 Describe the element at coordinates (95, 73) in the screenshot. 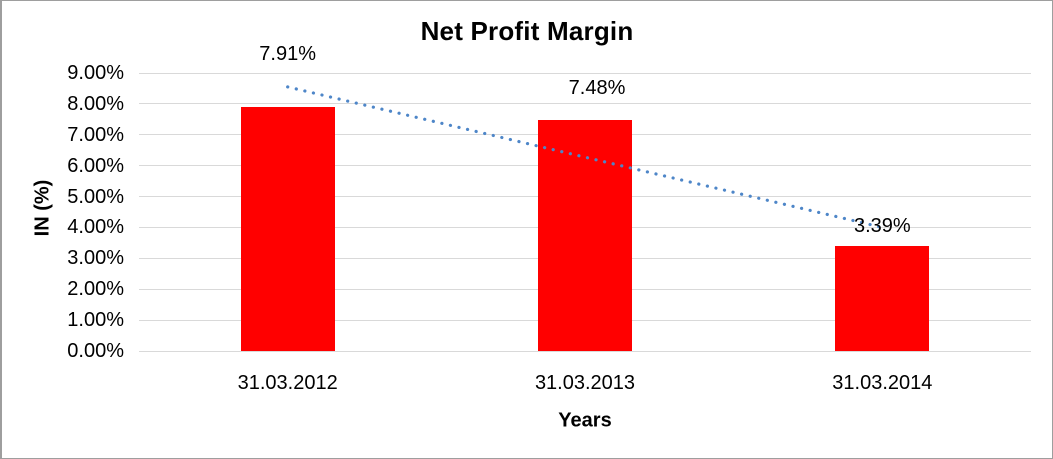

I see `y-tick-label: 9.00%` at that location.